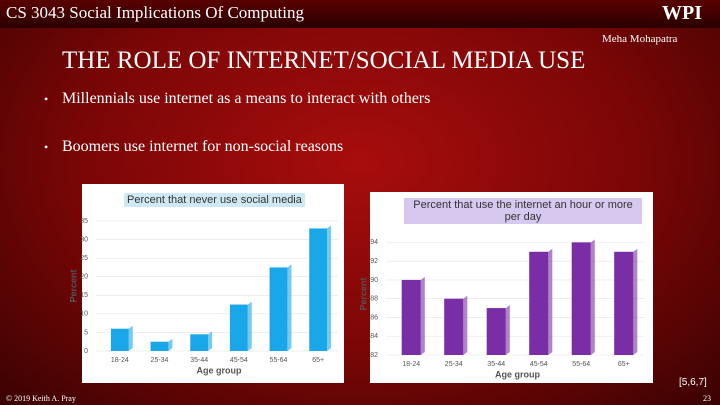 The height and width of the screenshot is (405, 720). Describe the element at coordinates (86, 332) in the screenshot. I see `y-tick-label: 5` at that location.